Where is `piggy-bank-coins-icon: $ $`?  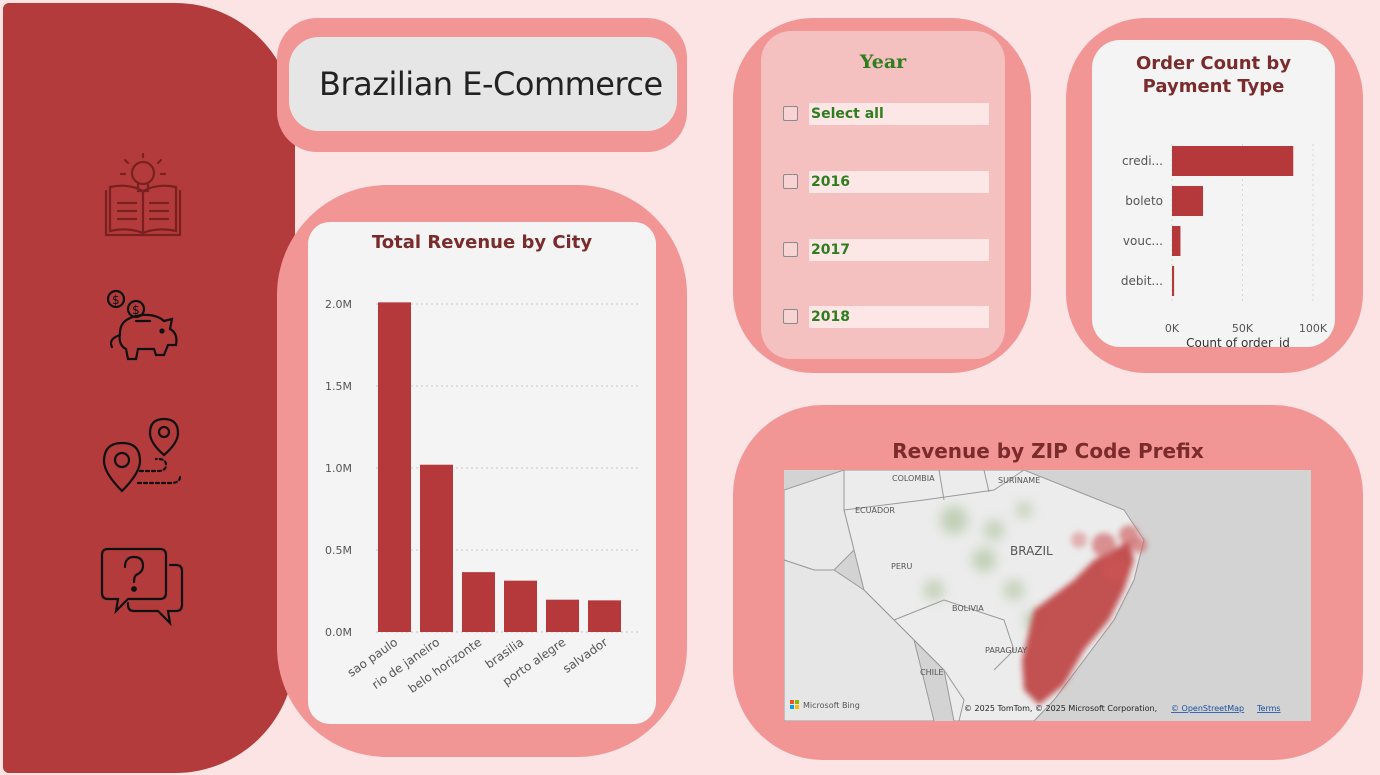 piggy-bank-coins-icon: $ $ is located at coordinates (143, 328).